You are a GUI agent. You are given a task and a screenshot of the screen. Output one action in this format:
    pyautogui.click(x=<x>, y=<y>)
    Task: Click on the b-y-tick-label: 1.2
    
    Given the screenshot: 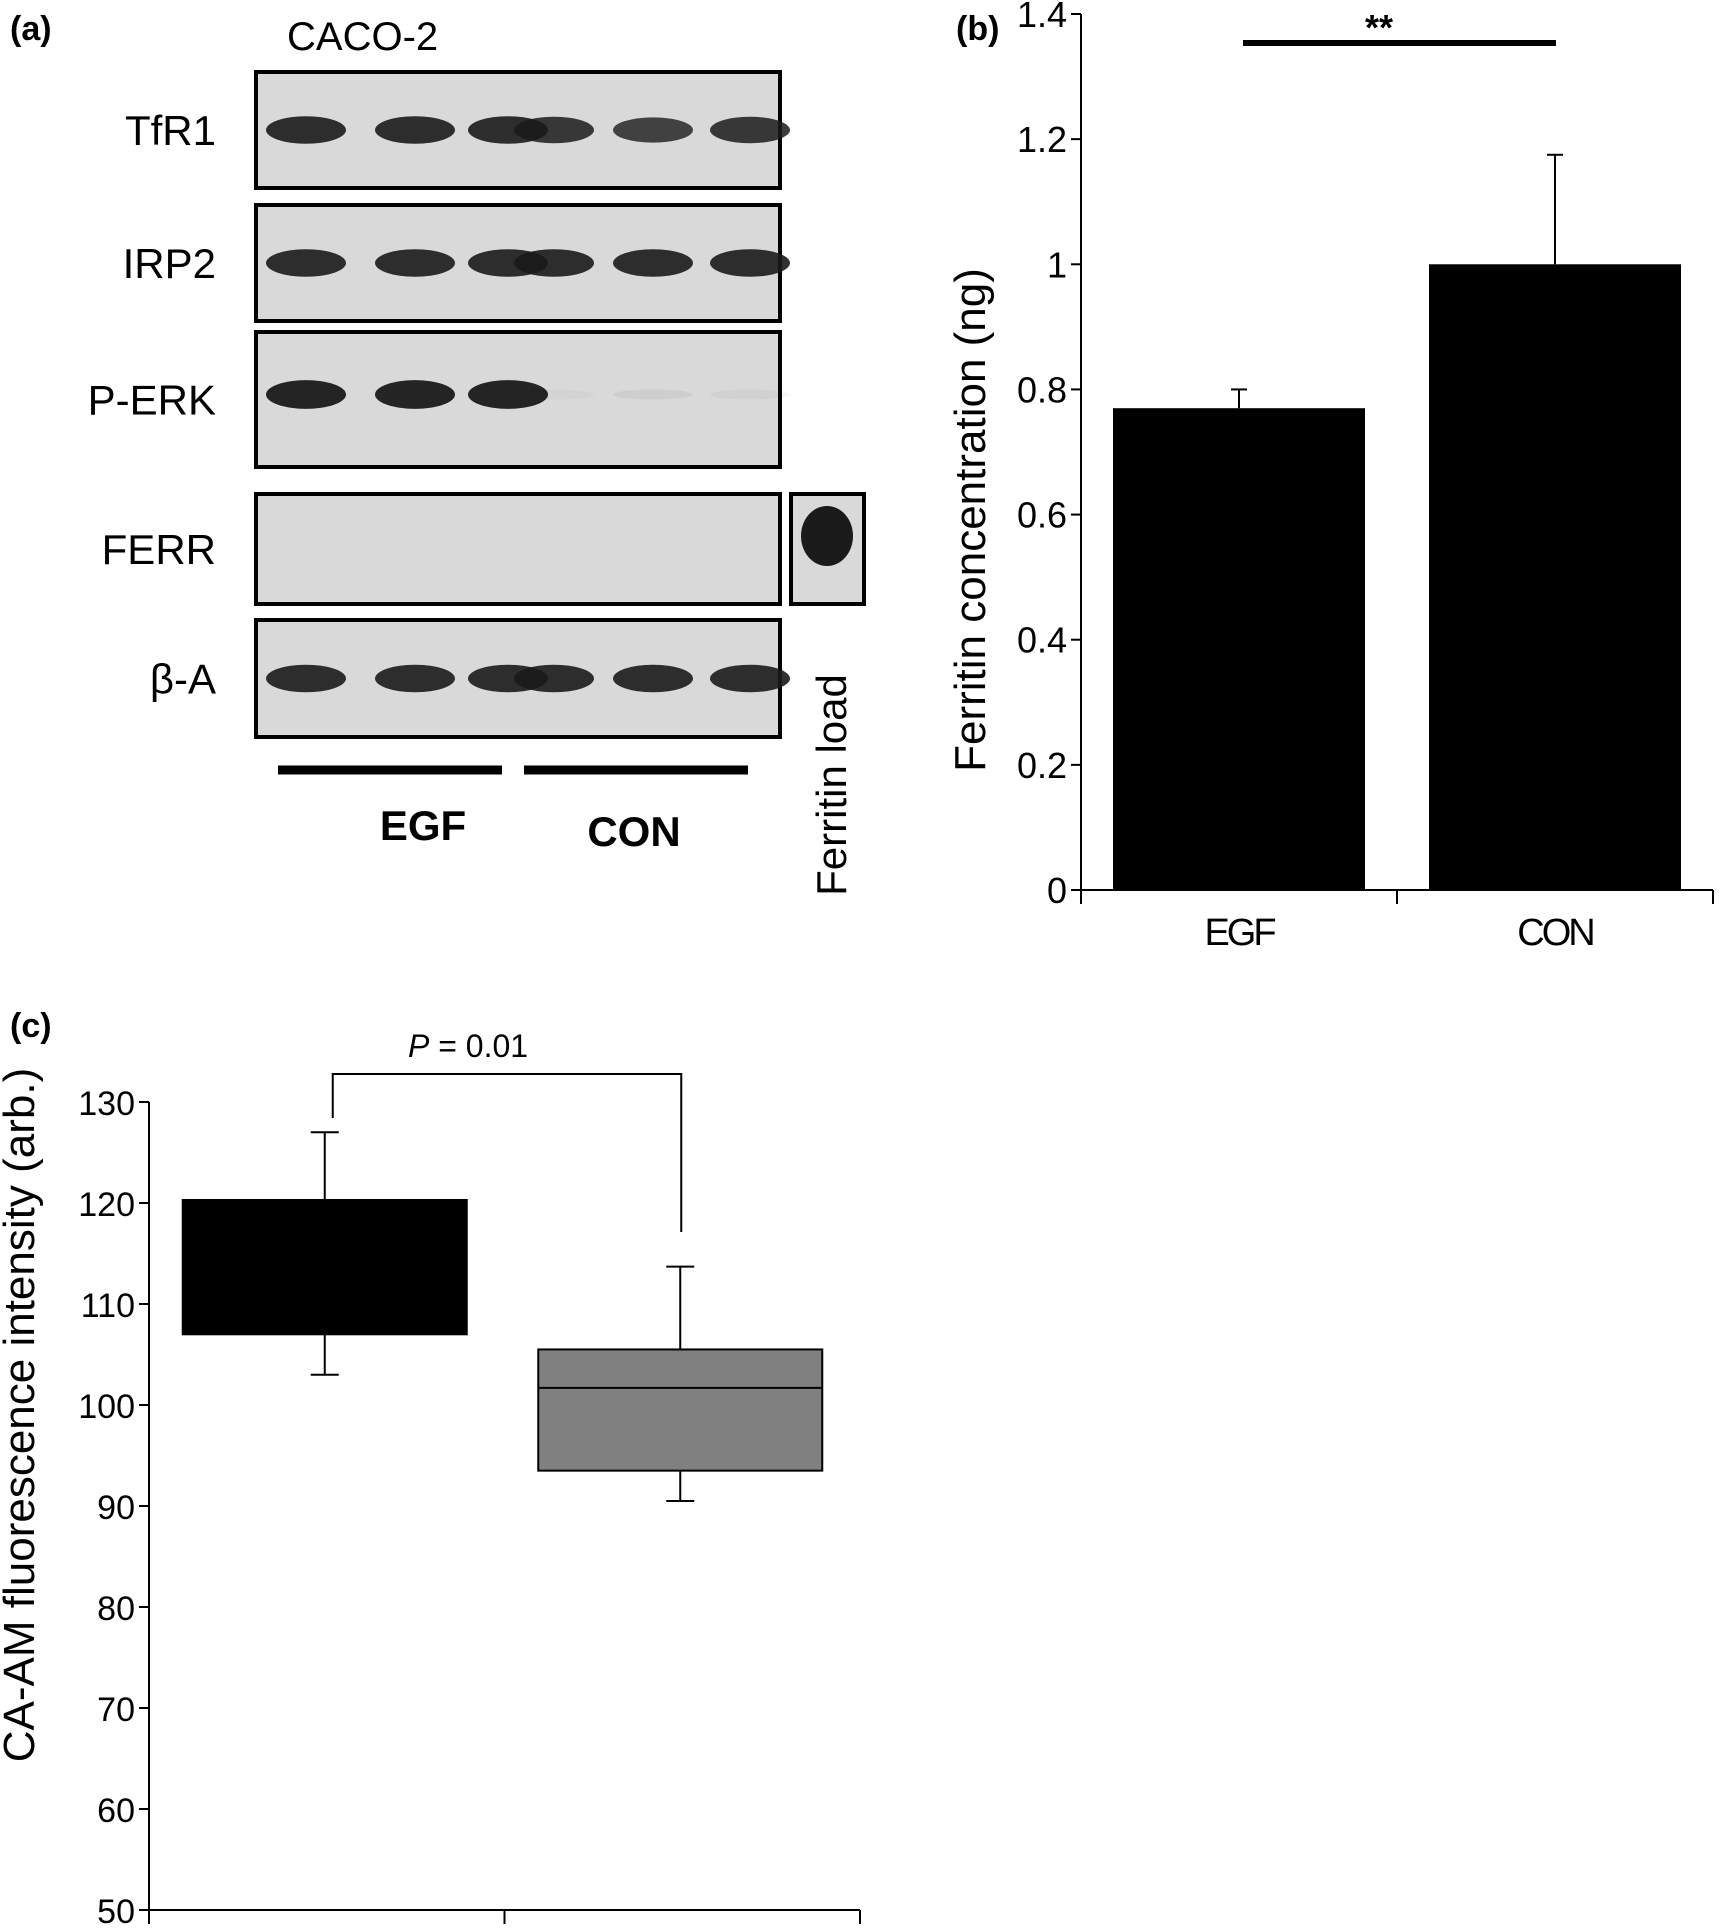 What is the action you would take?
    pyautogui.click(x=1042, y=139)
    